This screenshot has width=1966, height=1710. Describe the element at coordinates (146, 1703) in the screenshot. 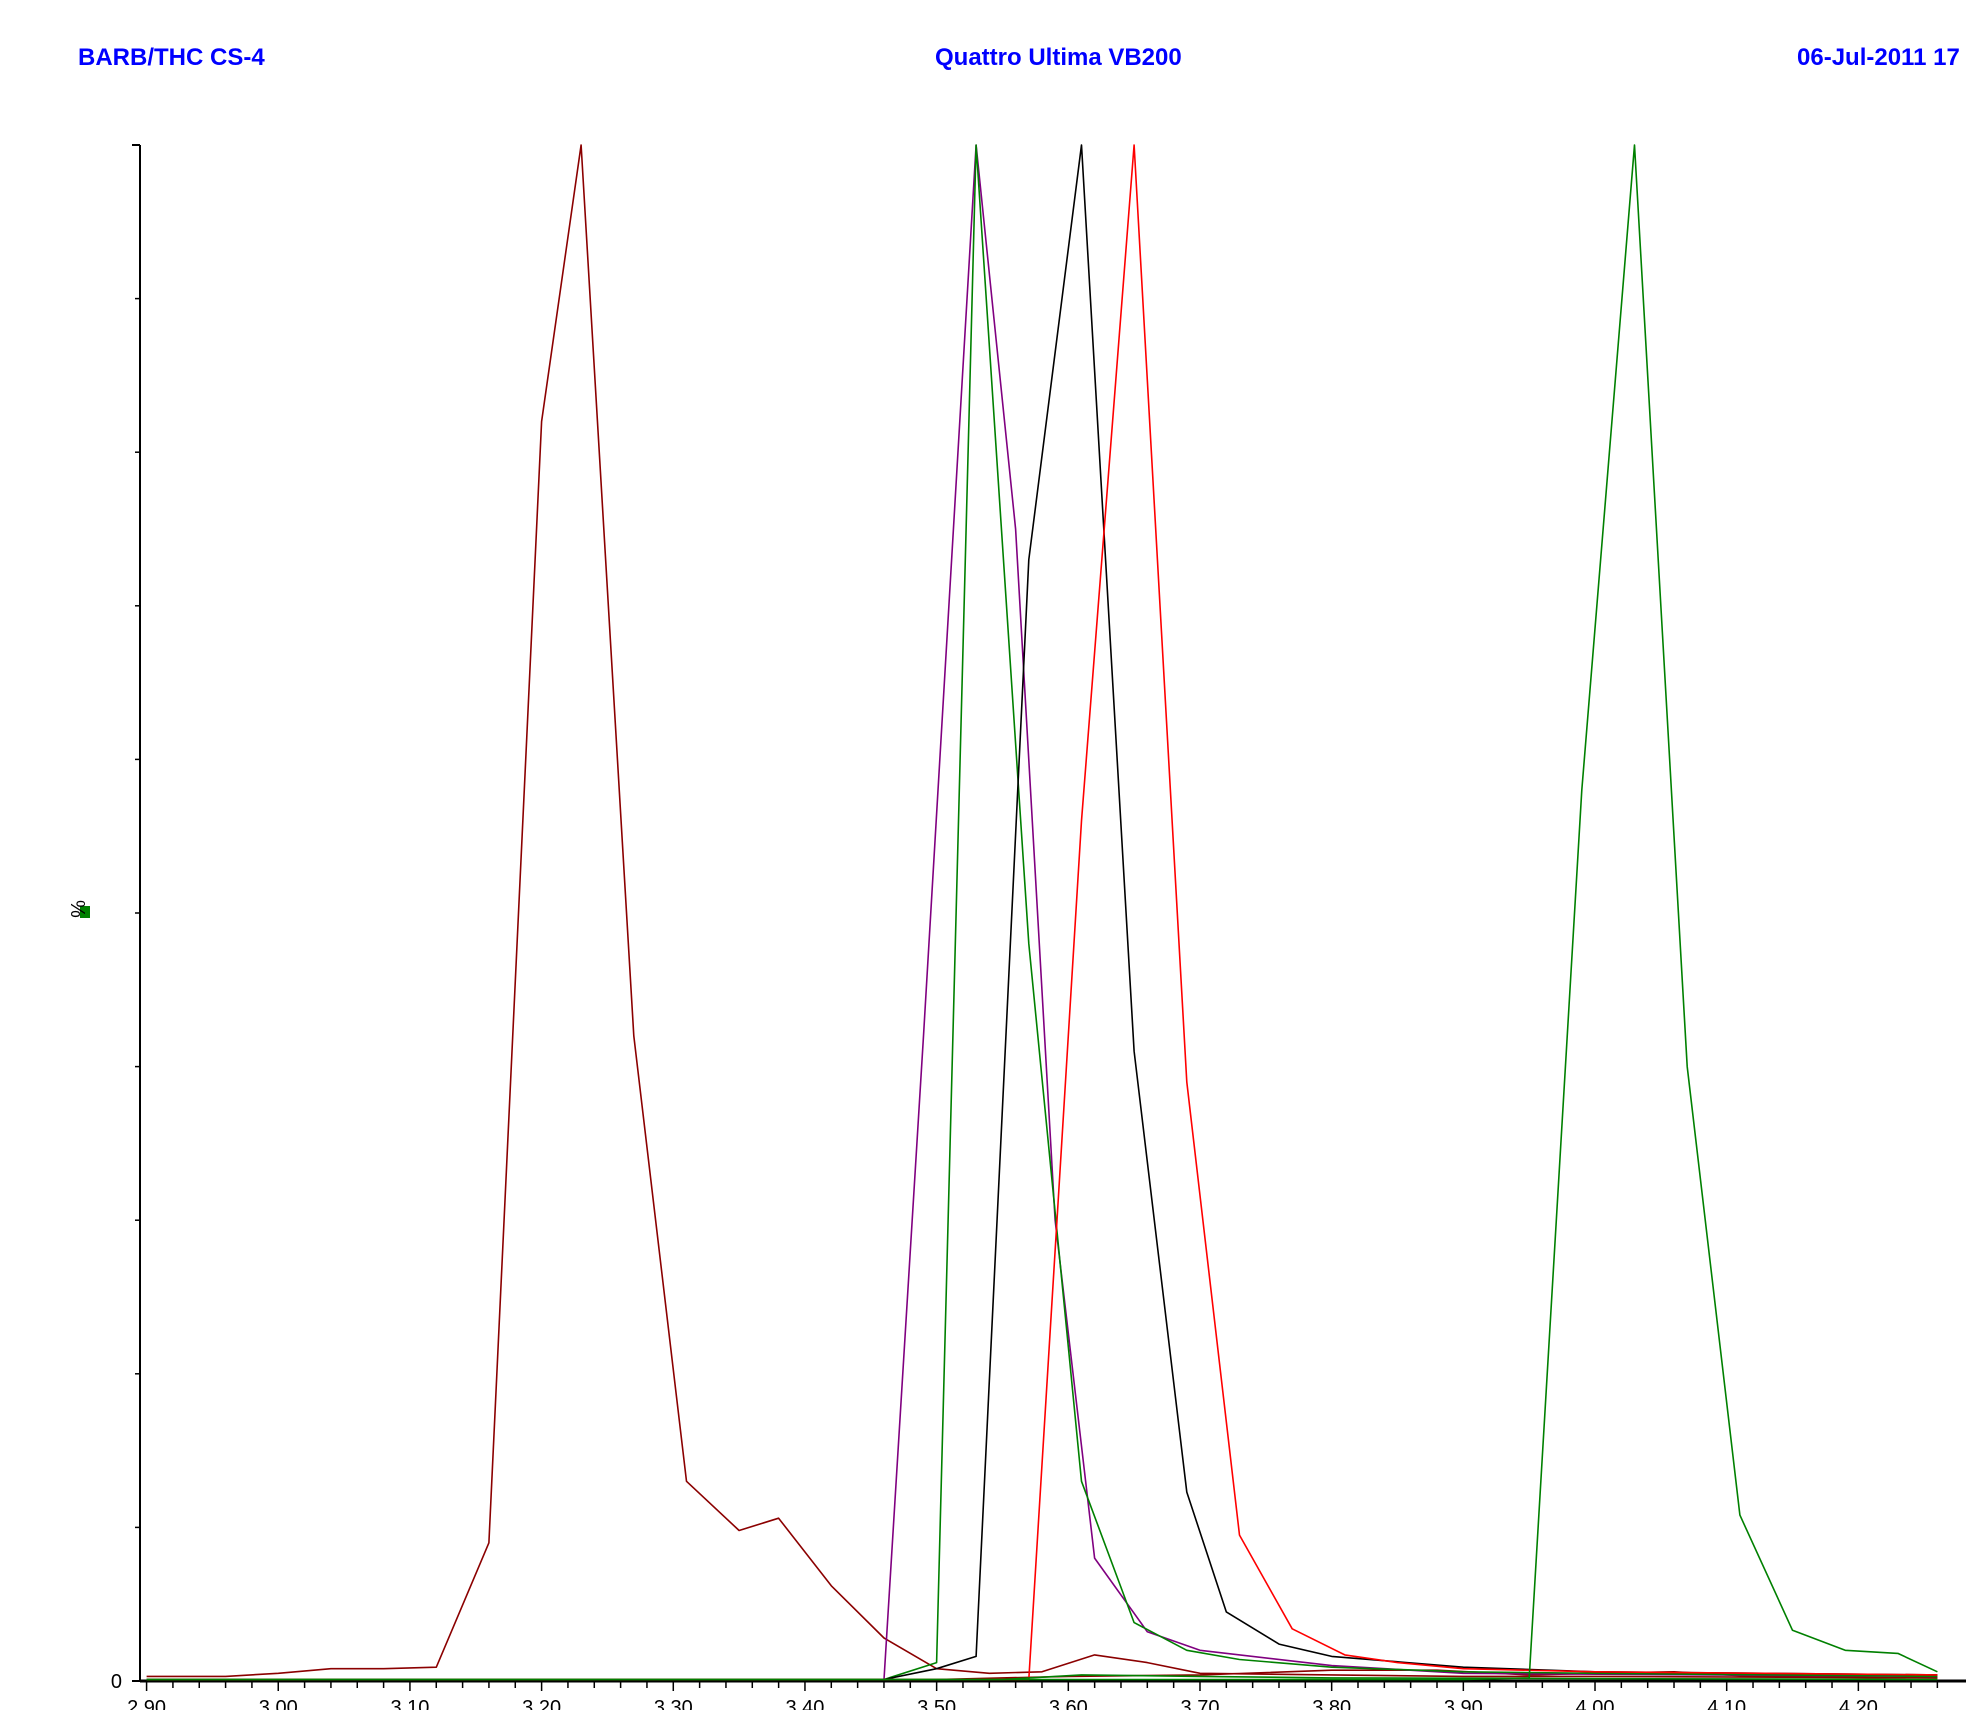

I see `x-tick-label: 2.90` at that location.